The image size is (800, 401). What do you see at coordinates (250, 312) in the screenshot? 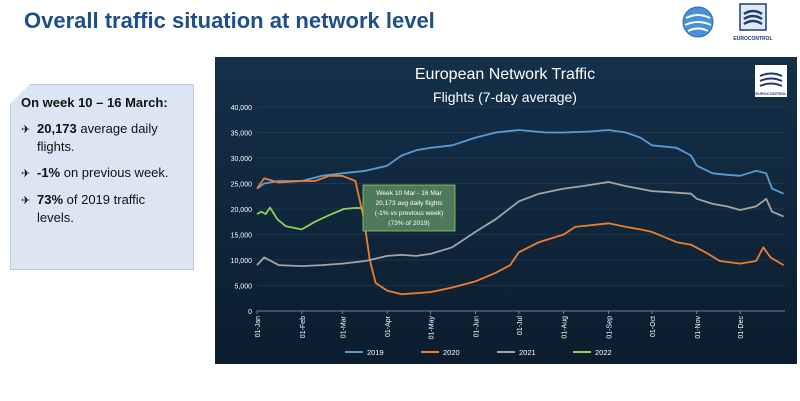
I see `y-tick-label: 0` at bounding box center [250, 312].